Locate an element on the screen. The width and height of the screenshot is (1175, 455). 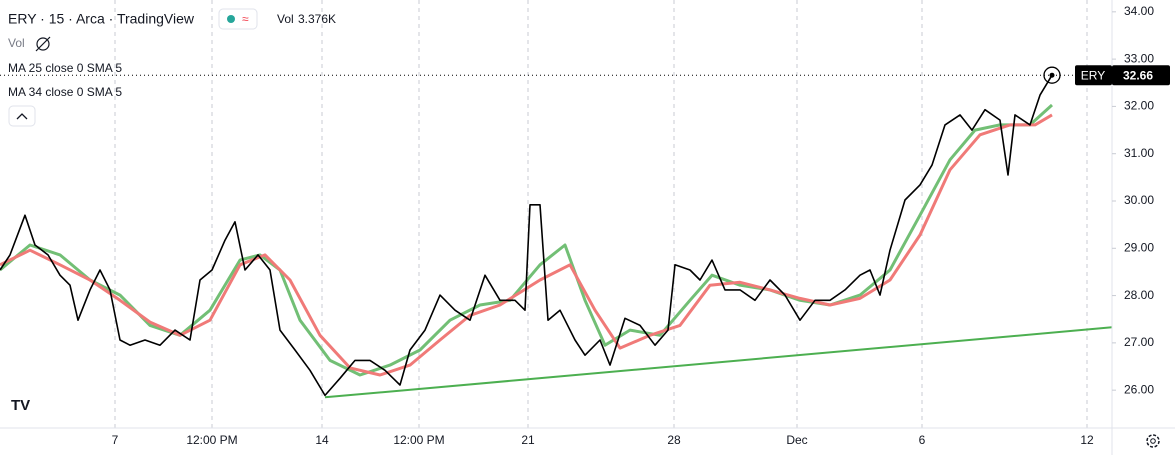
volume-title: Vol is located at coordinates (285, 19).